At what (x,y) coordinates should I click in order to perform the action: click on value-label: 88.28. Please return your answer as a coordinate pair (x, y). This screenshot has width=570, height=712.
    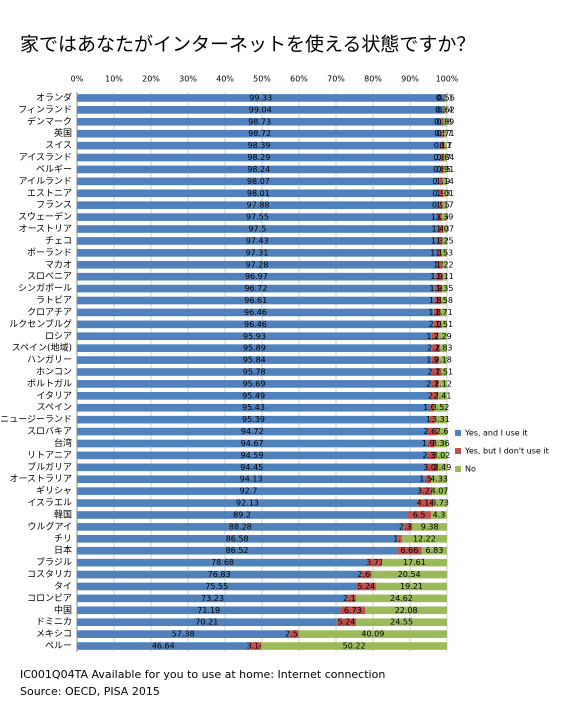
    Looking at the image, I should click on (240, 526).